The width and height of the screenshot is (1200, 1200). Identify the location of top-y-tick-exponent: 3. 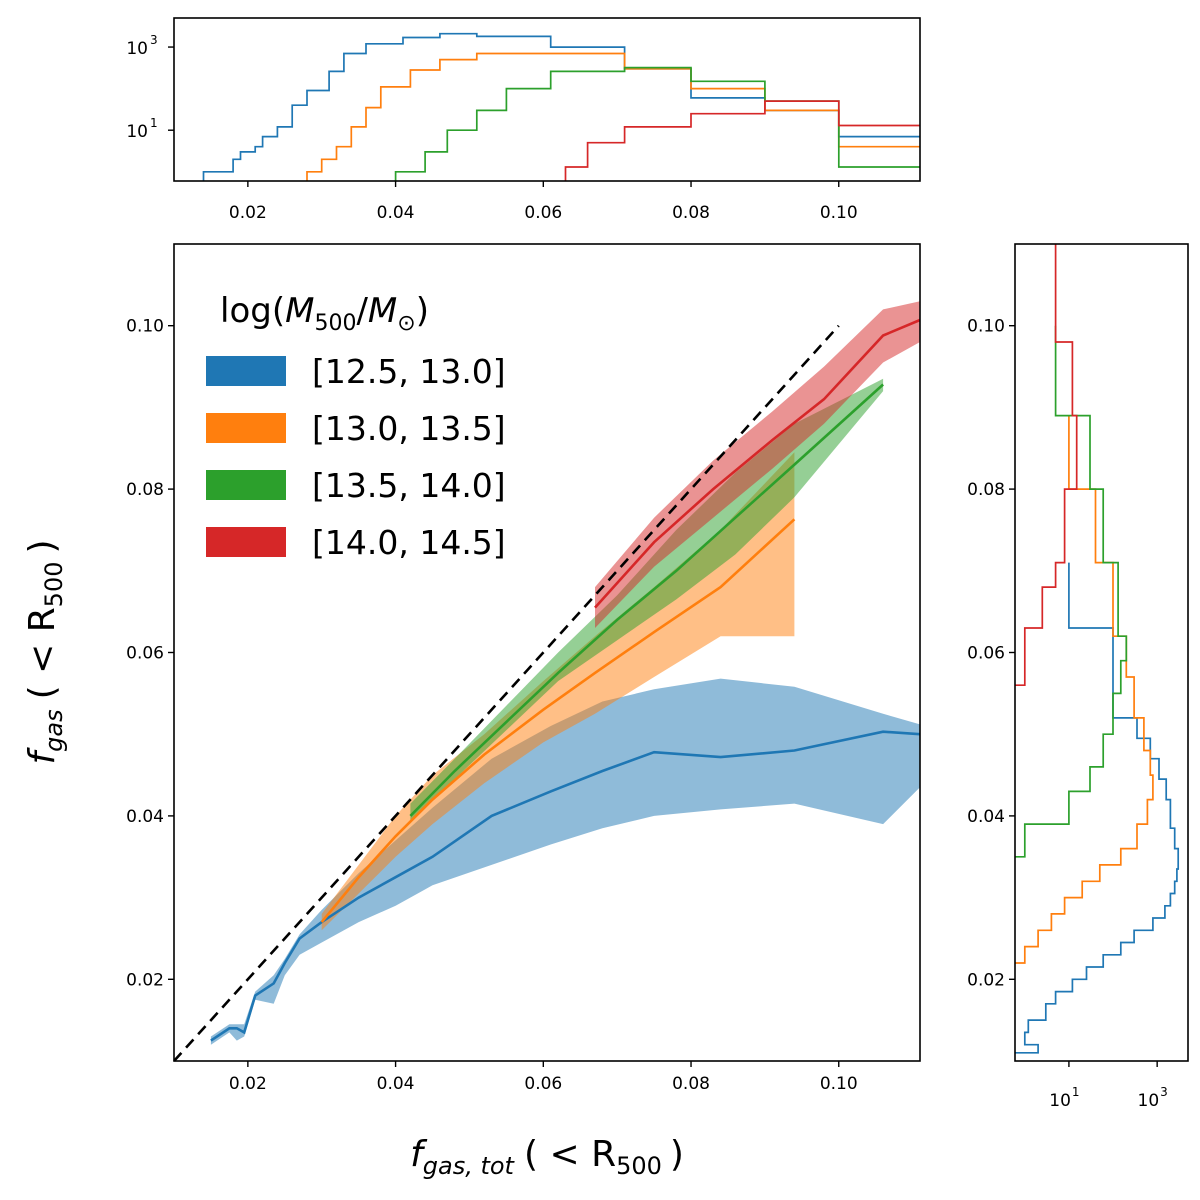
(154, 40).